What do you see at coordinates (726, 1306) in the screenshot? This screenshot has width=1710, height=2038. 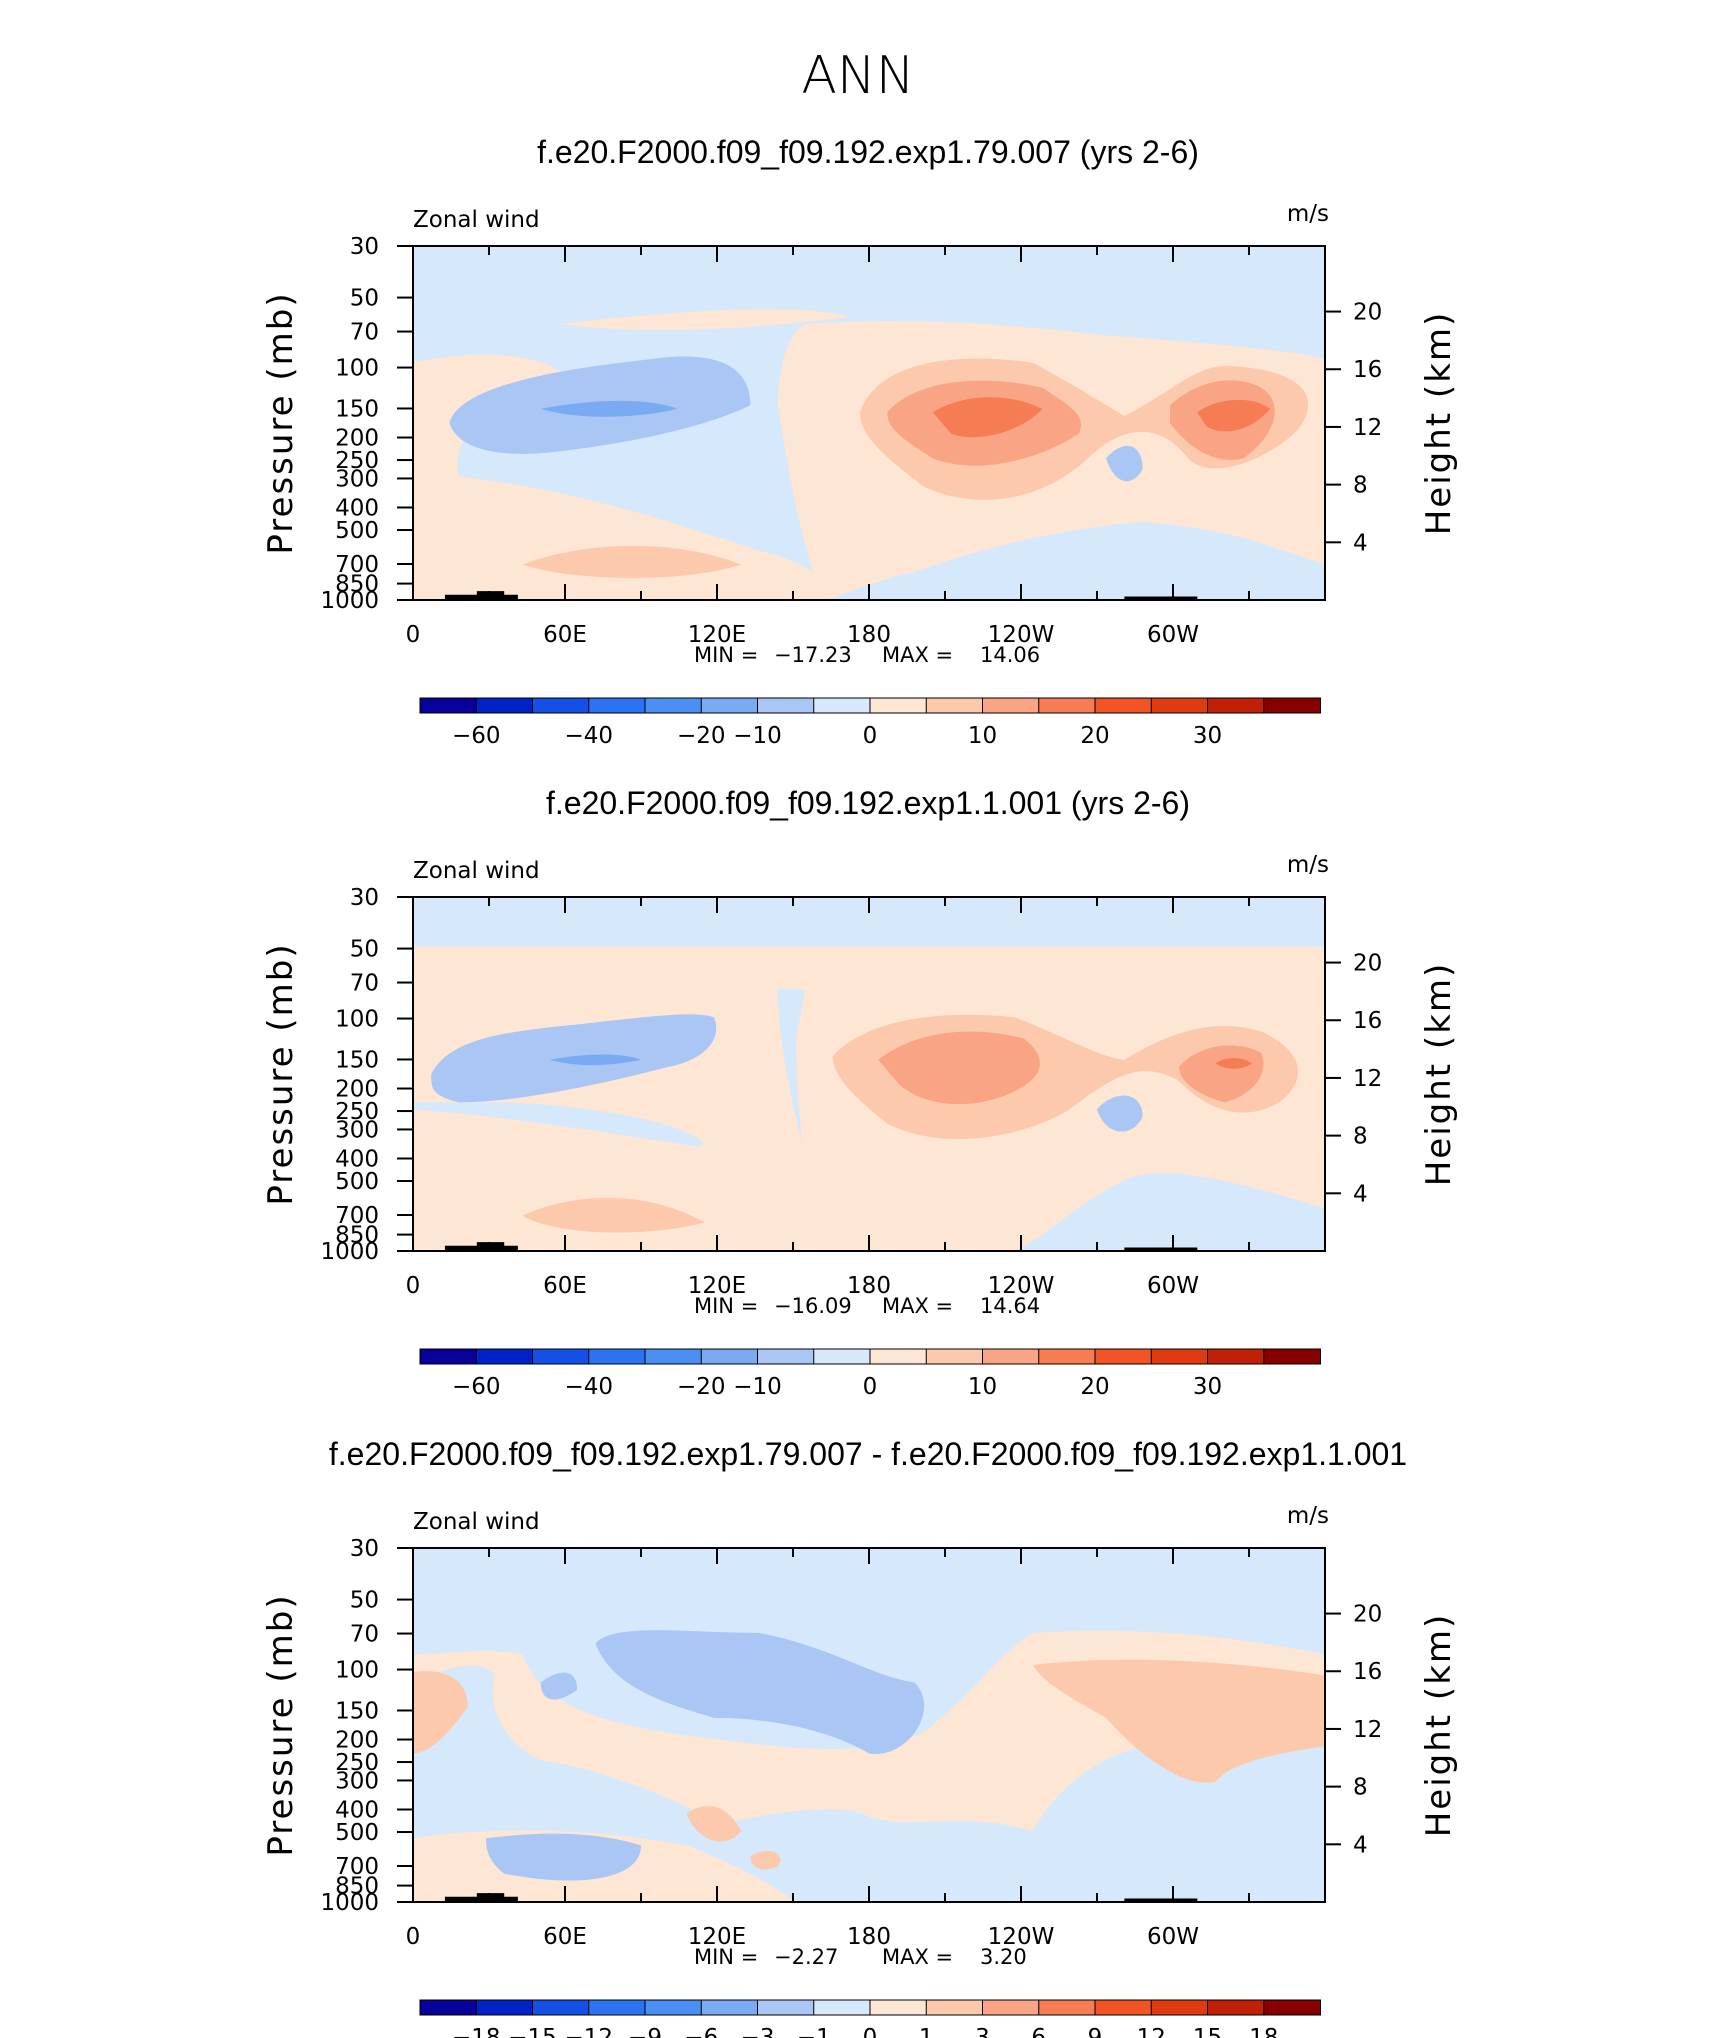 I see `min-label: MIN =` at bounding box center [726, 1306].